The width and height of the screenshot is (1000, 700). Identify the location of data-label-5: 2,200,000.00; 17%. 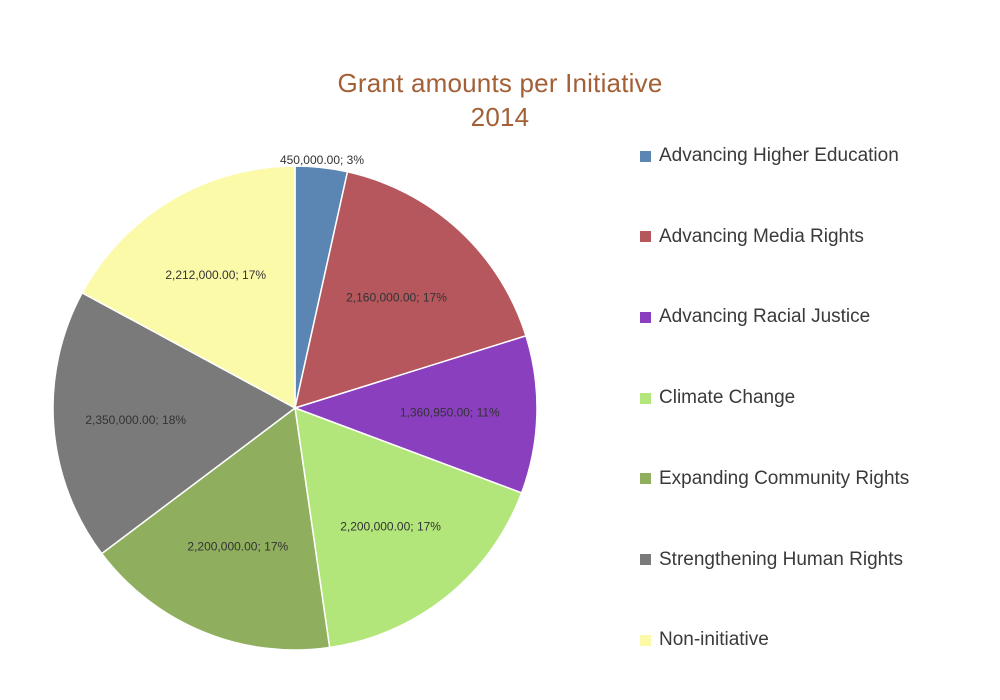
(237, 547).